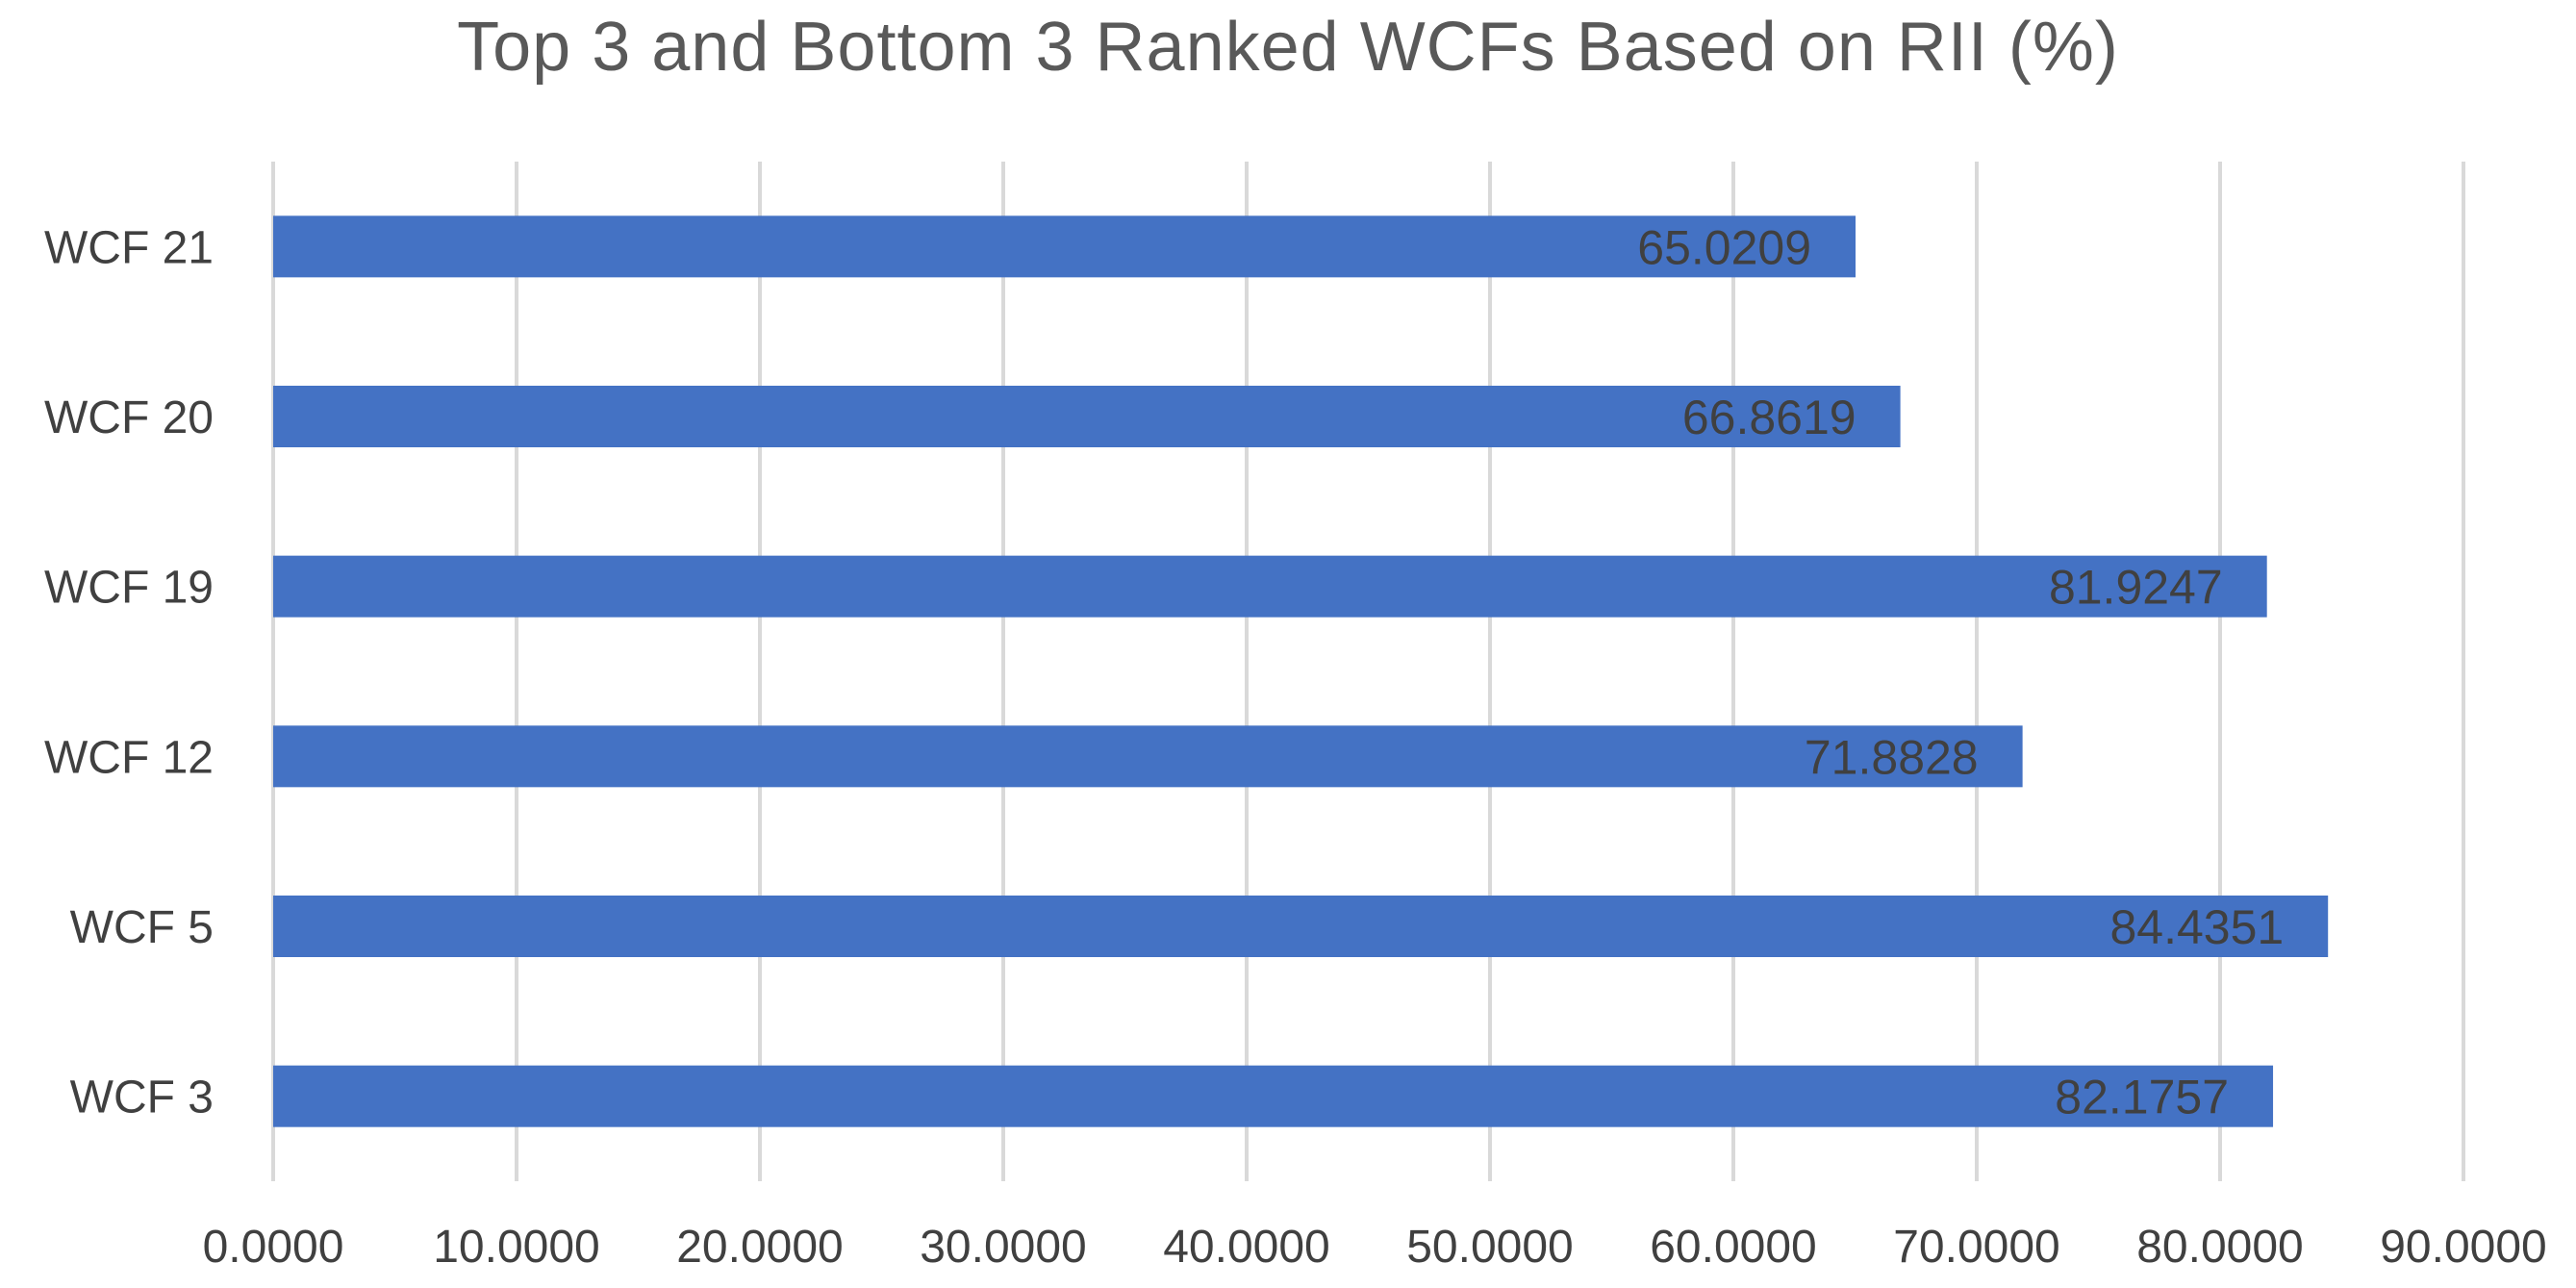  Describe the element at coordinates (129, 589) in the screenshot. I see `y-tick-label: WCF 19` at that location.